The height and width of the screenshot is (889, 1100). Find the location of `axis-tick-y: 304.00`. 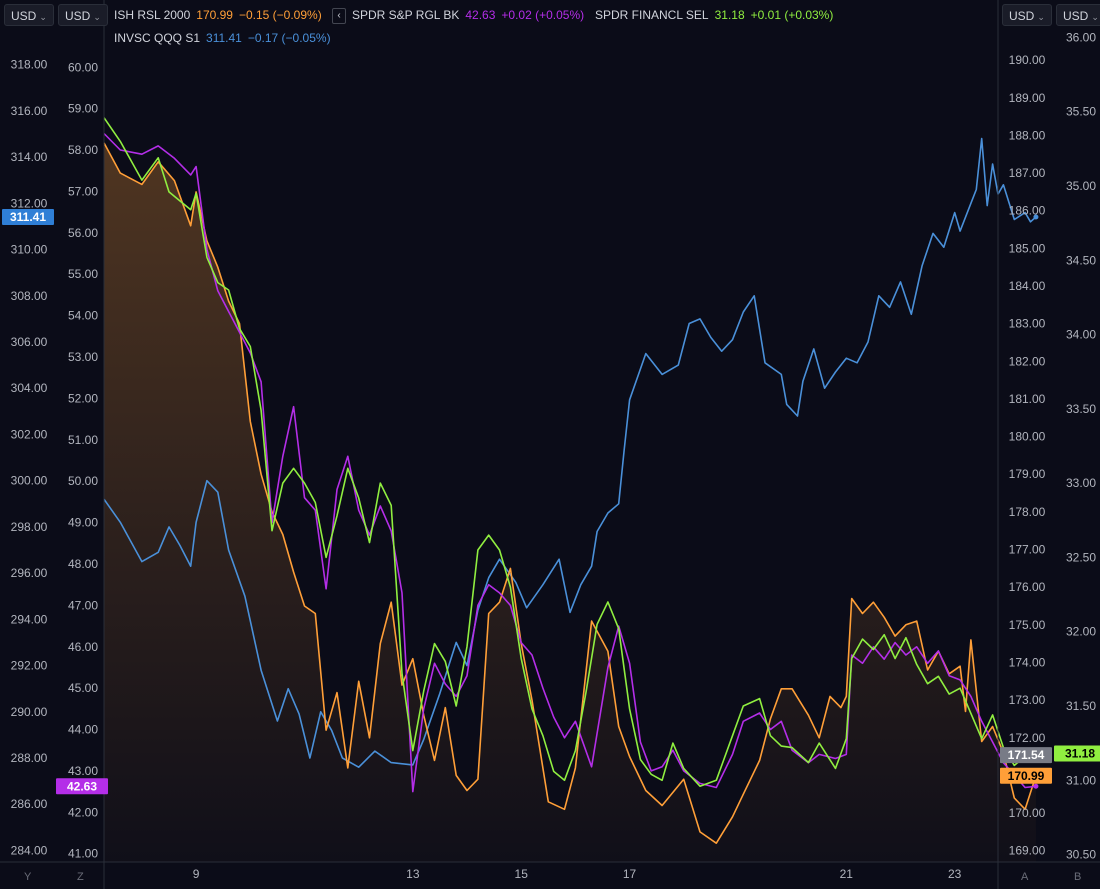

axis-tick-y: 304.00 is located at coordinates (29, 388).